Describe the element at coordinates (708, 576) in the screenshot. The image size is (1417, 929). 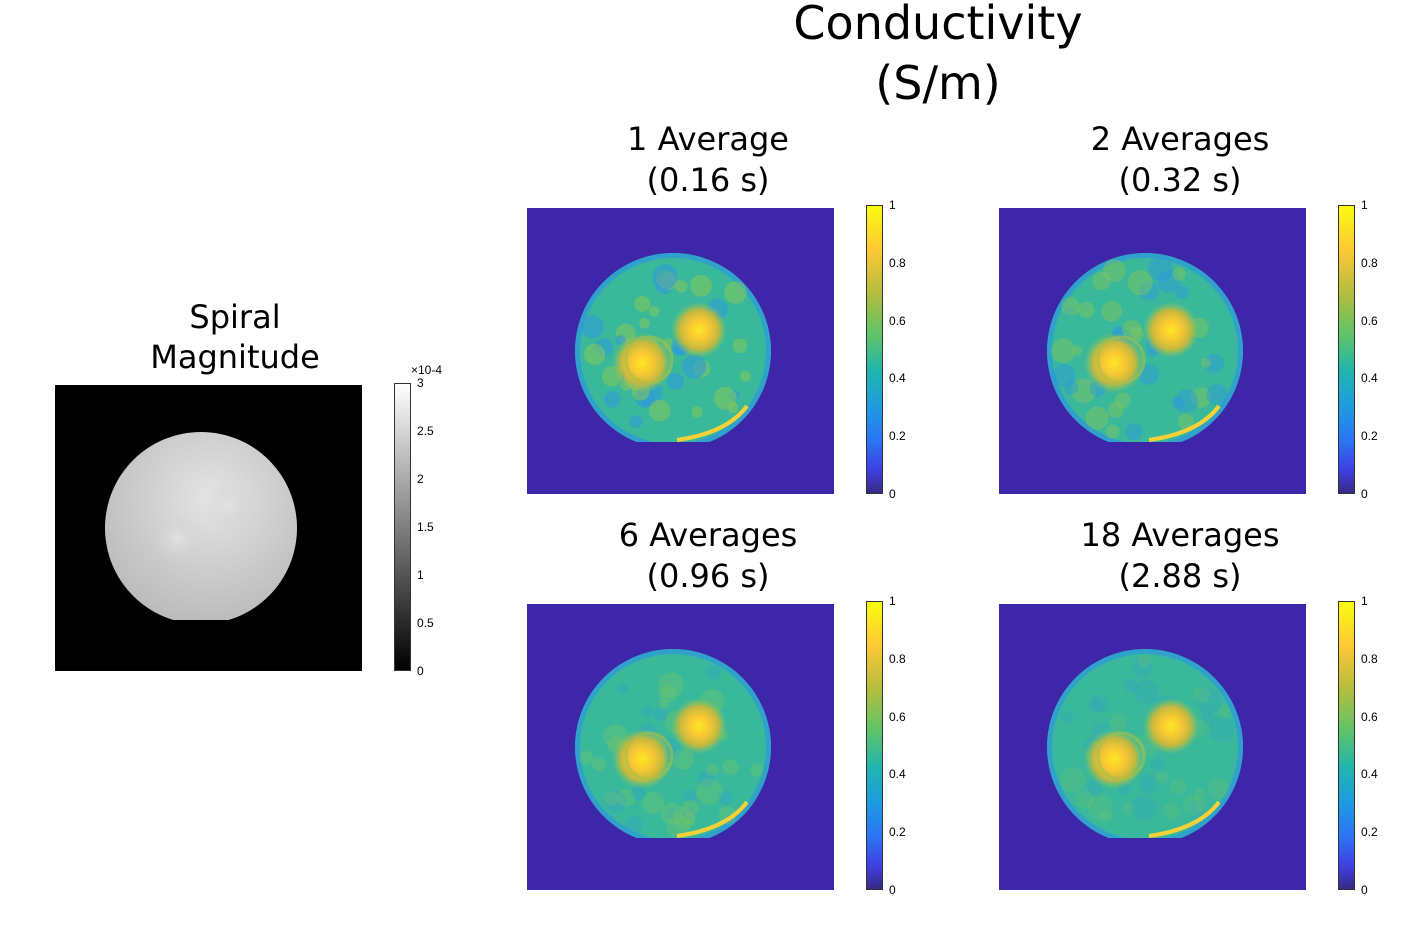
I see `panel-title-line2: (0.96 s)` at that location.